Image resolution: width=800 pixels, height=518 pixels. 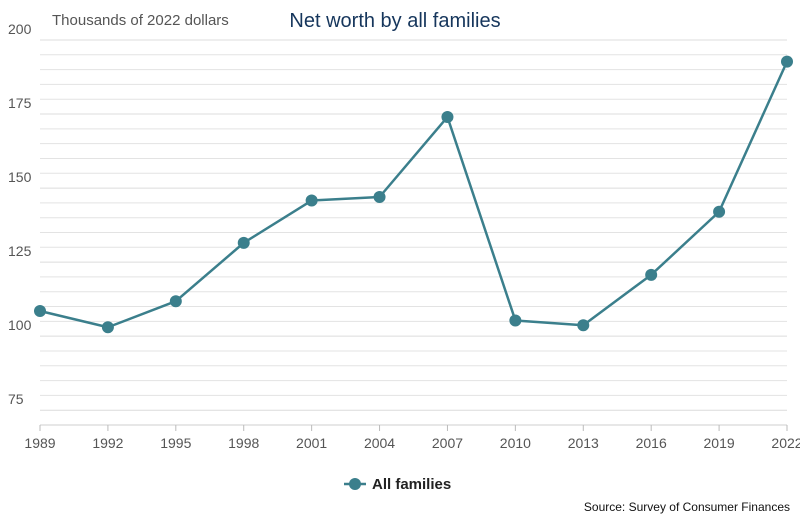 What do you see at coordinates (785, 443) in the screenshot?
I see `x-tick-label: 2022` at bounding box center [785, 443].